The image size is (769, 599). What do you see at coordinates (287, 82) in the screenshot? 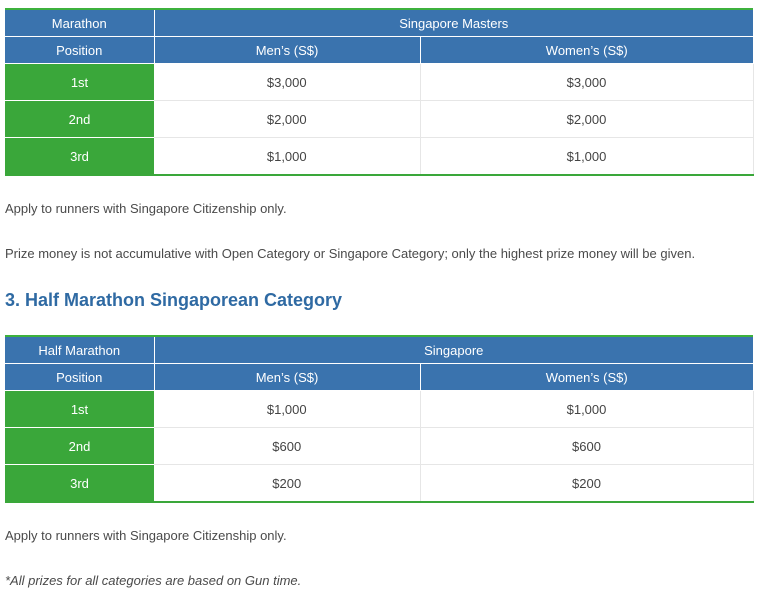
I see `men-prize-cell: $3,000` at bounding box center [287, 82].